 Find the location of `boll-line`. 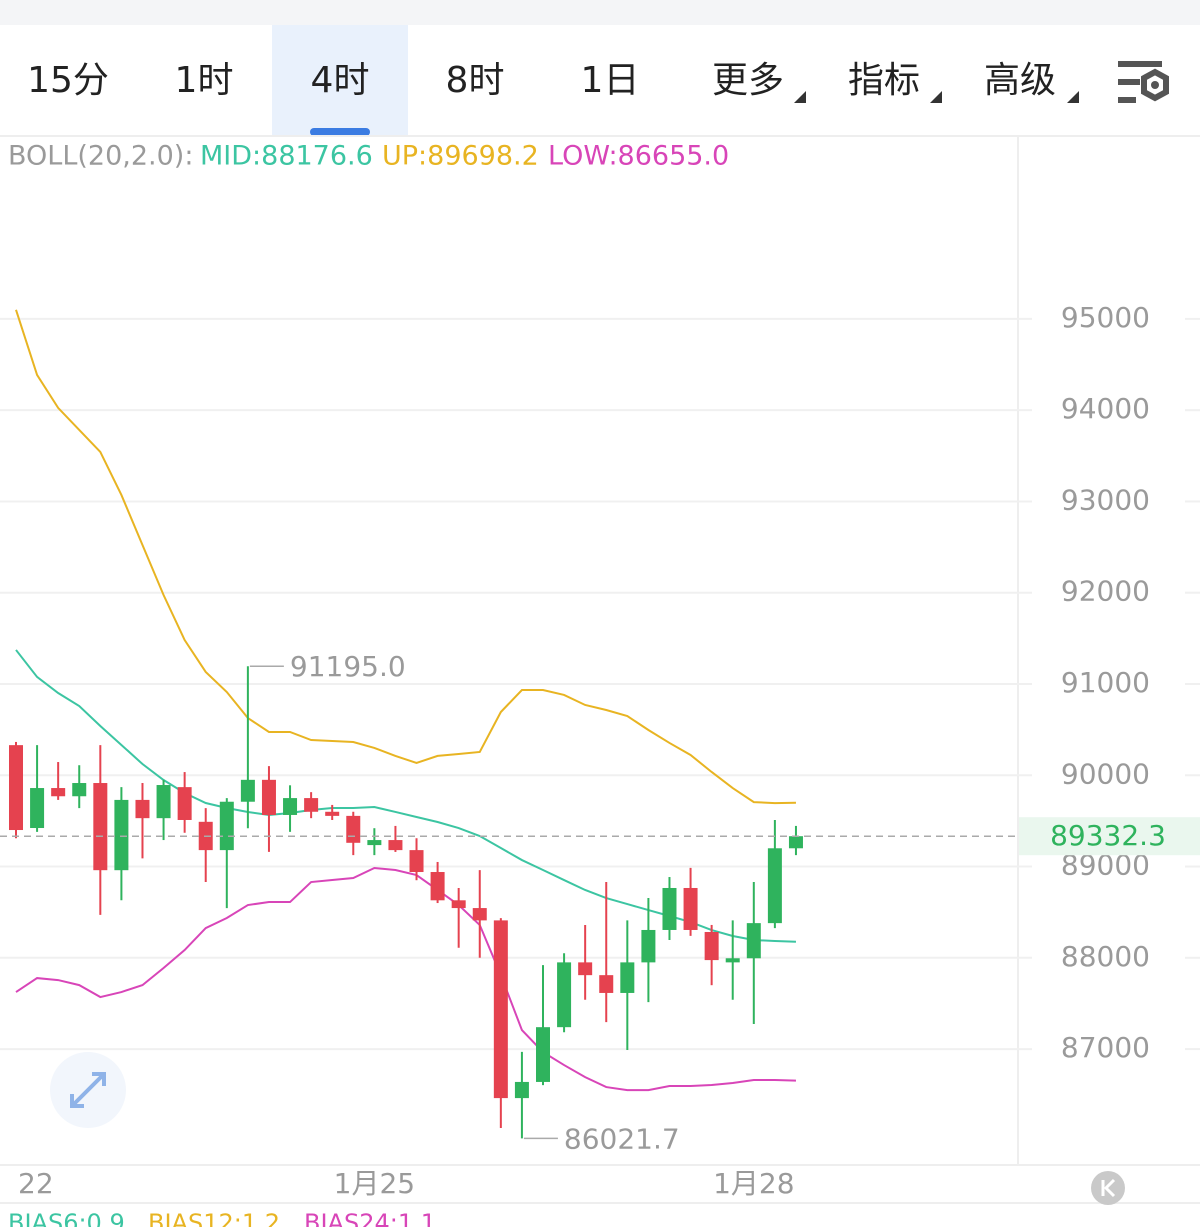

boll-line is located at coordinates (405, 979).